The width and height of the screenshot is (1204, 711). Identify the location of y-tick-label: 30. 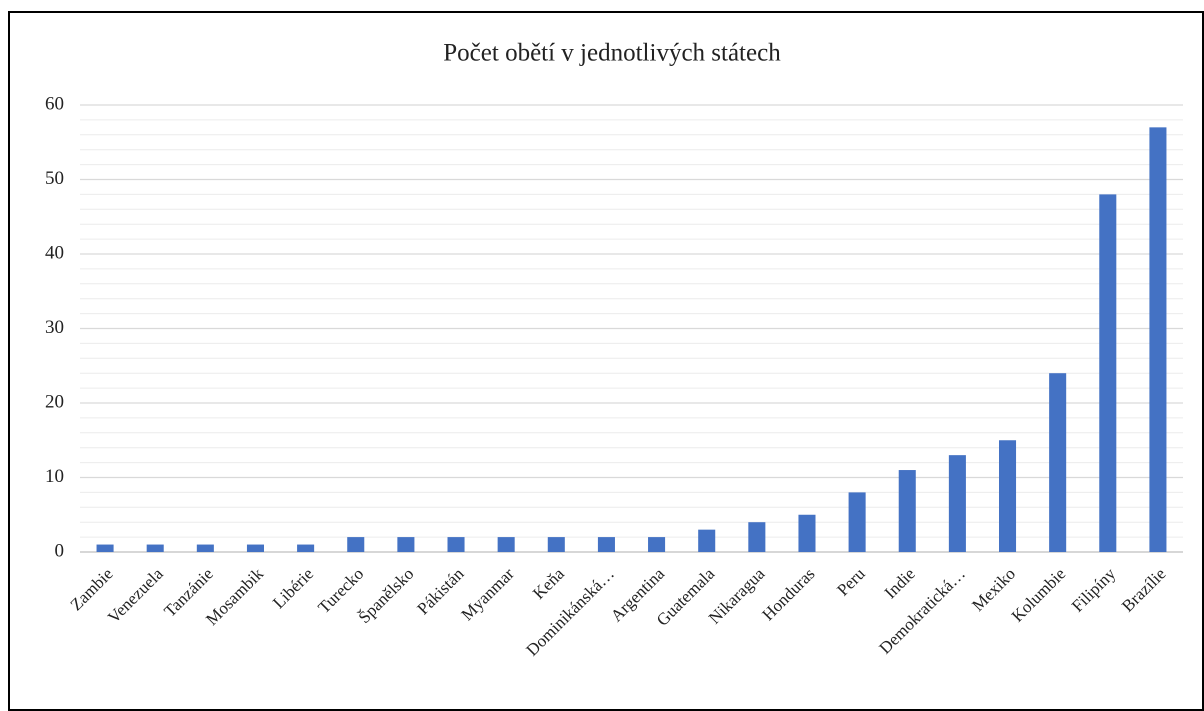
(54, 327).